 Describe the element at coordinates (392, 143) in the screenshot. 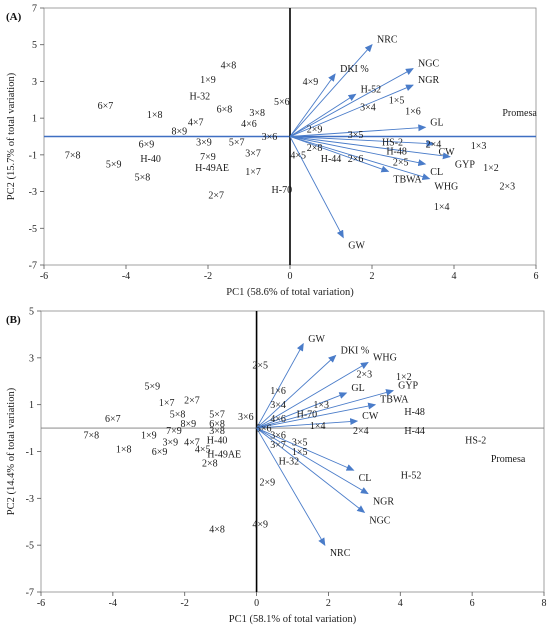

I see `panel-a-point-label: HS-2` at that location.